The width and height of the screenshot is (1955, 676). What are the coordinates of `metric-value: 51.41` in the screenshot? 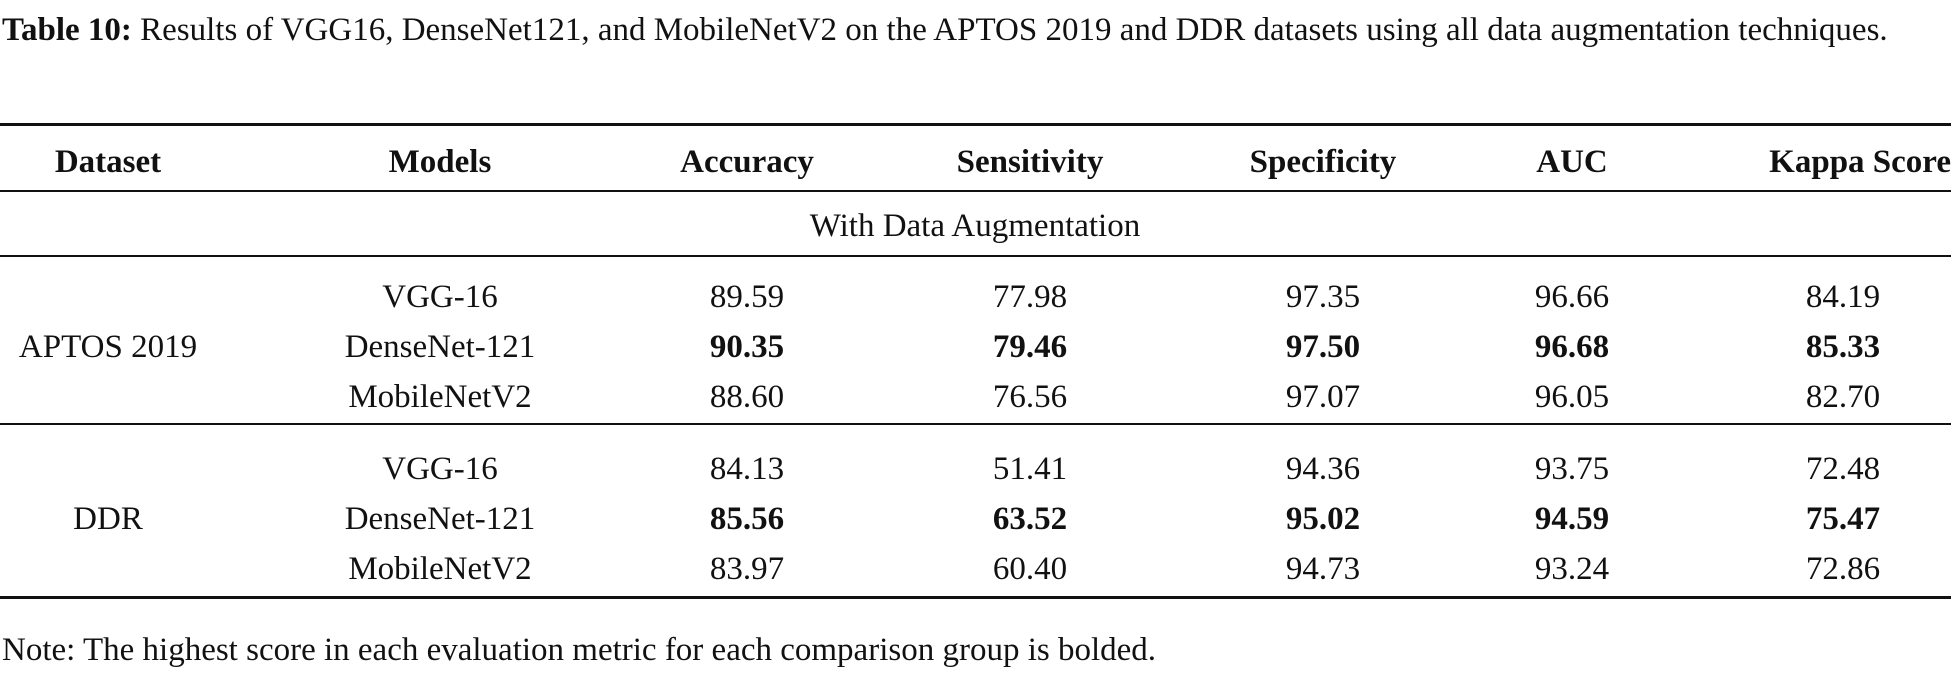 It's located at (1030, 469).